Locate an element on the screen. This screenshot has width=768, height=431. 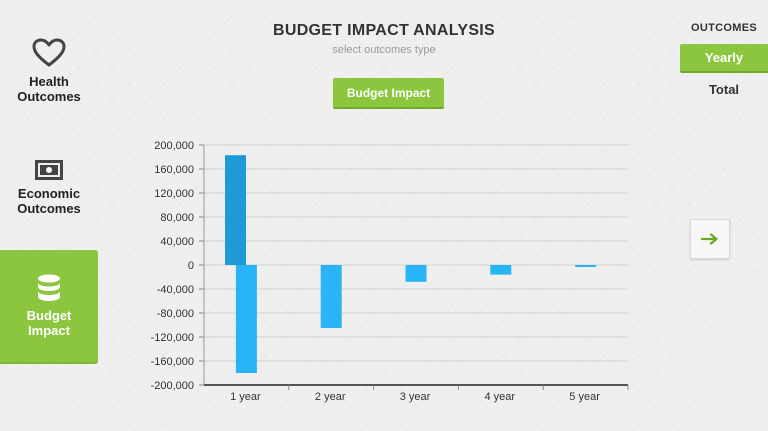
total-option: Total is located at coordinates (724, 89).